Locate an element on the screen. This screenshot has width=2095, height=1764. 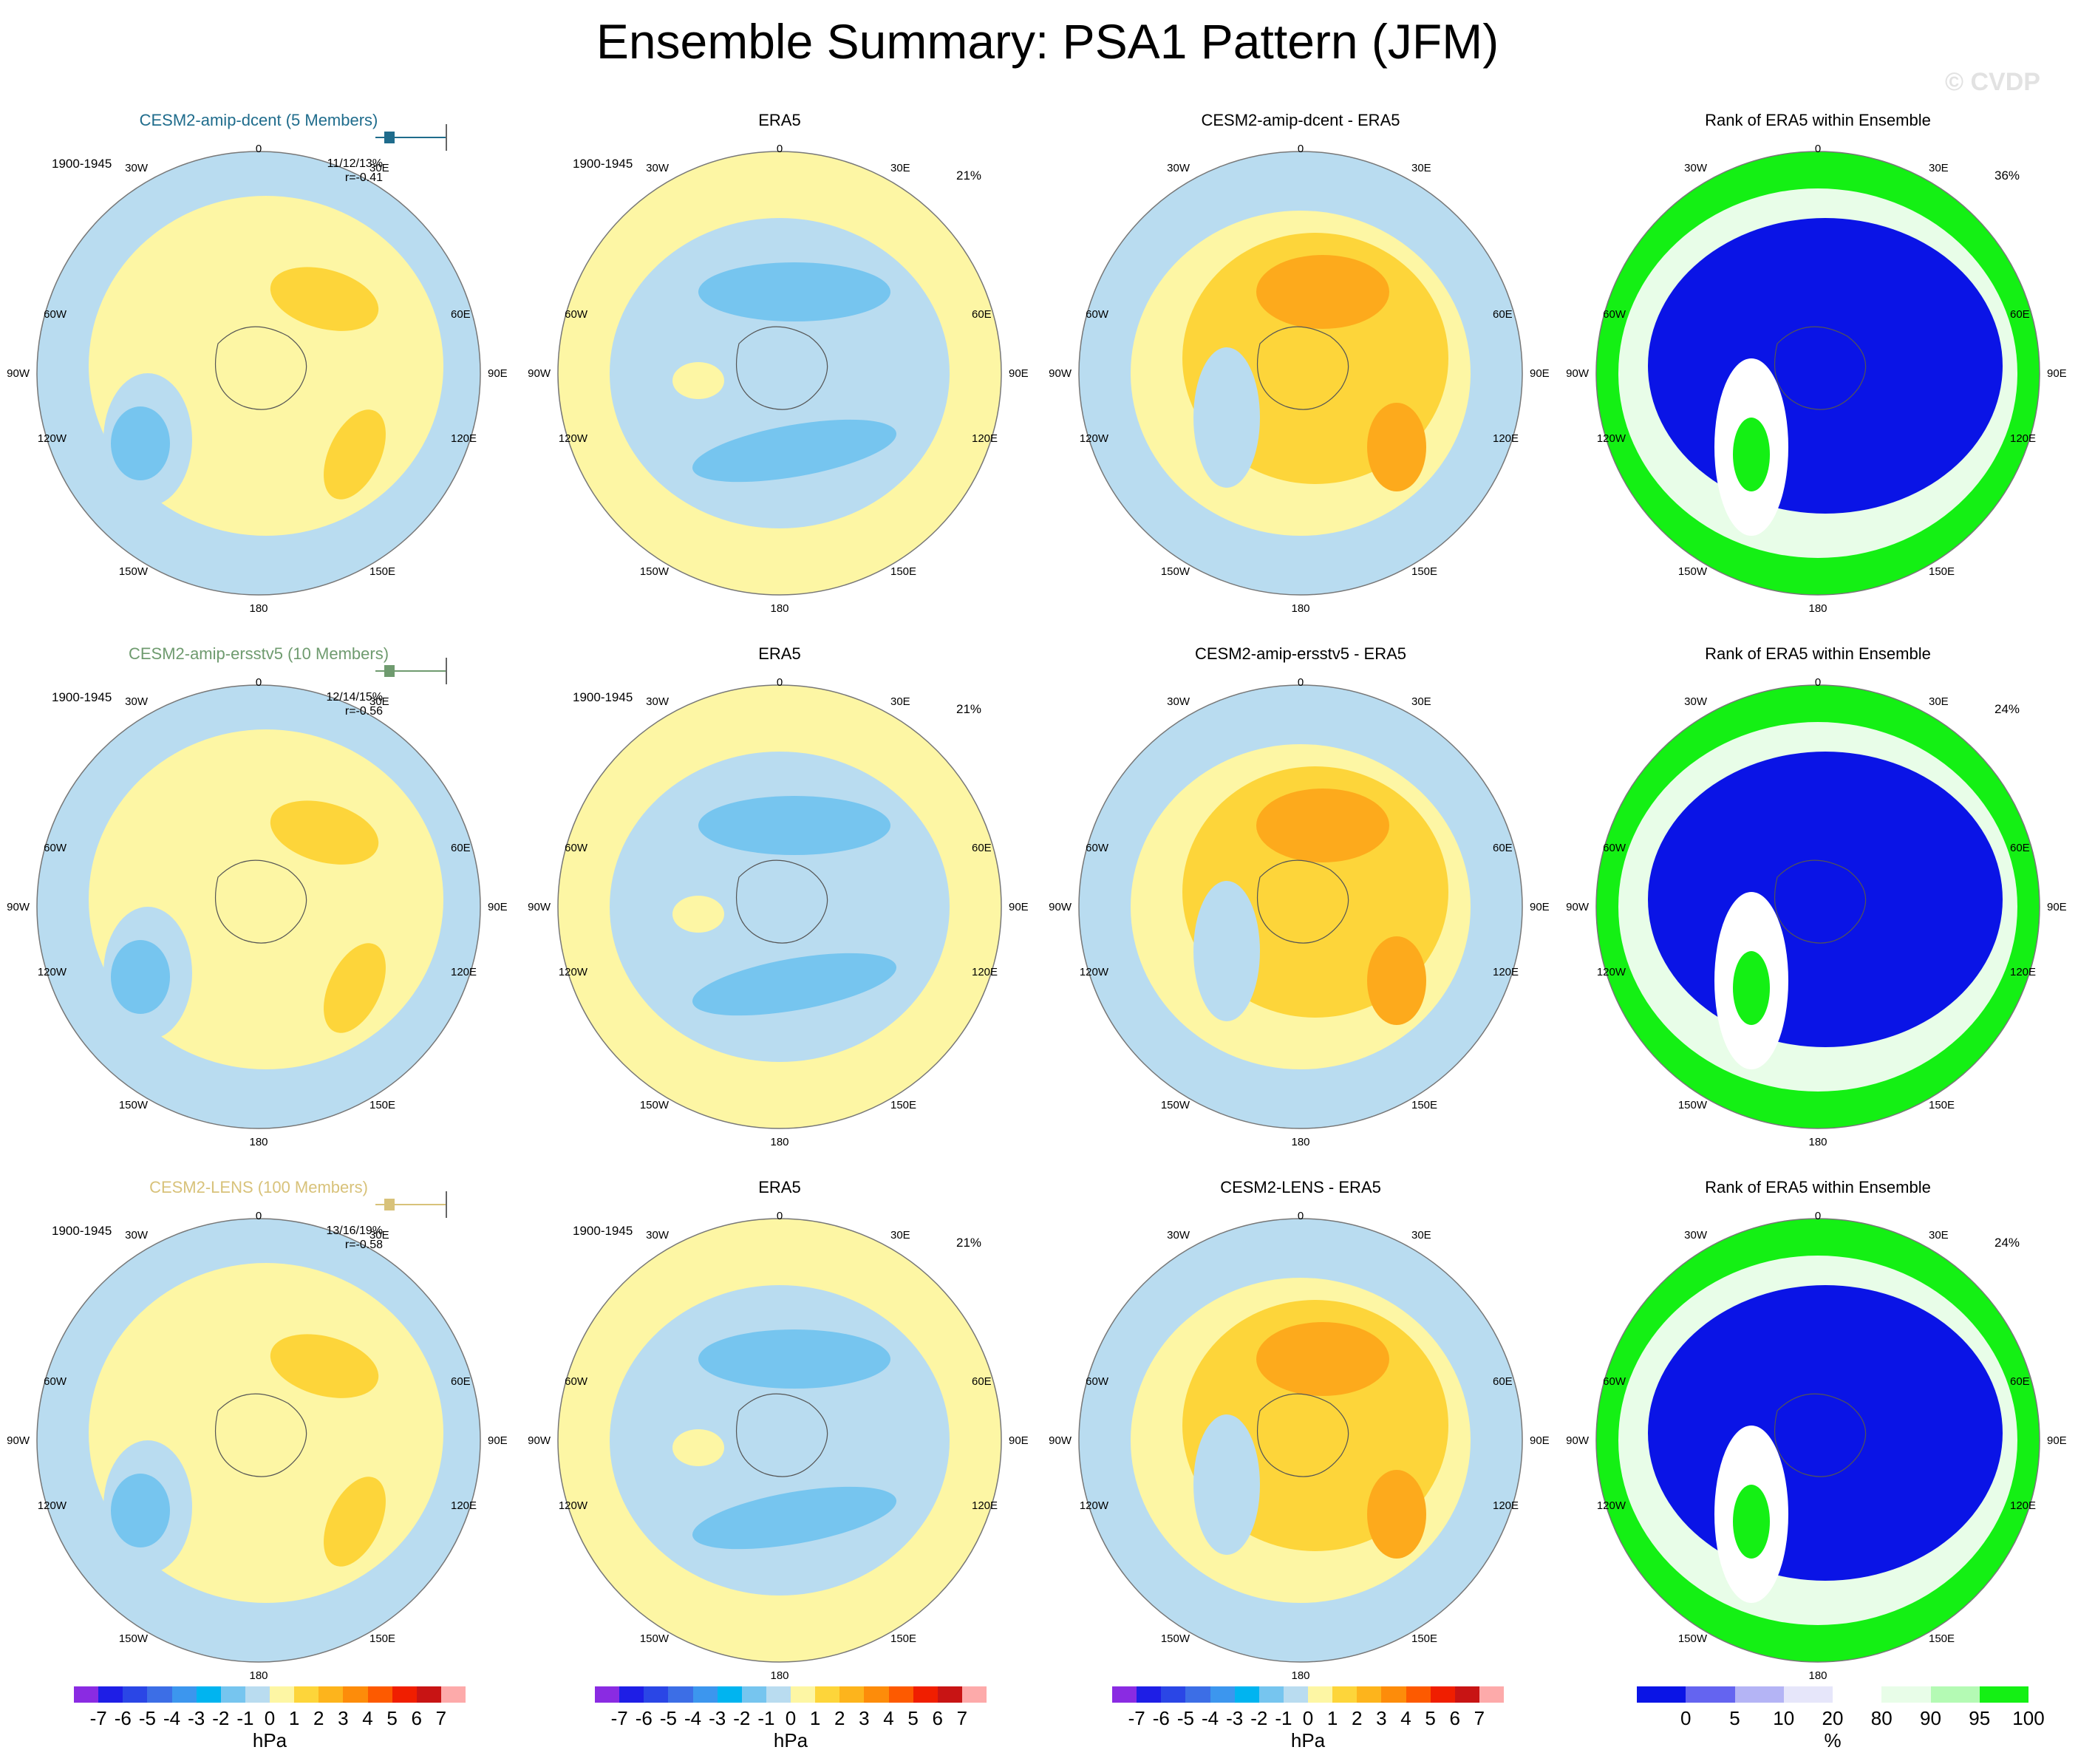
period-label: 1900-1945 is located at coordinates (82, 1231).